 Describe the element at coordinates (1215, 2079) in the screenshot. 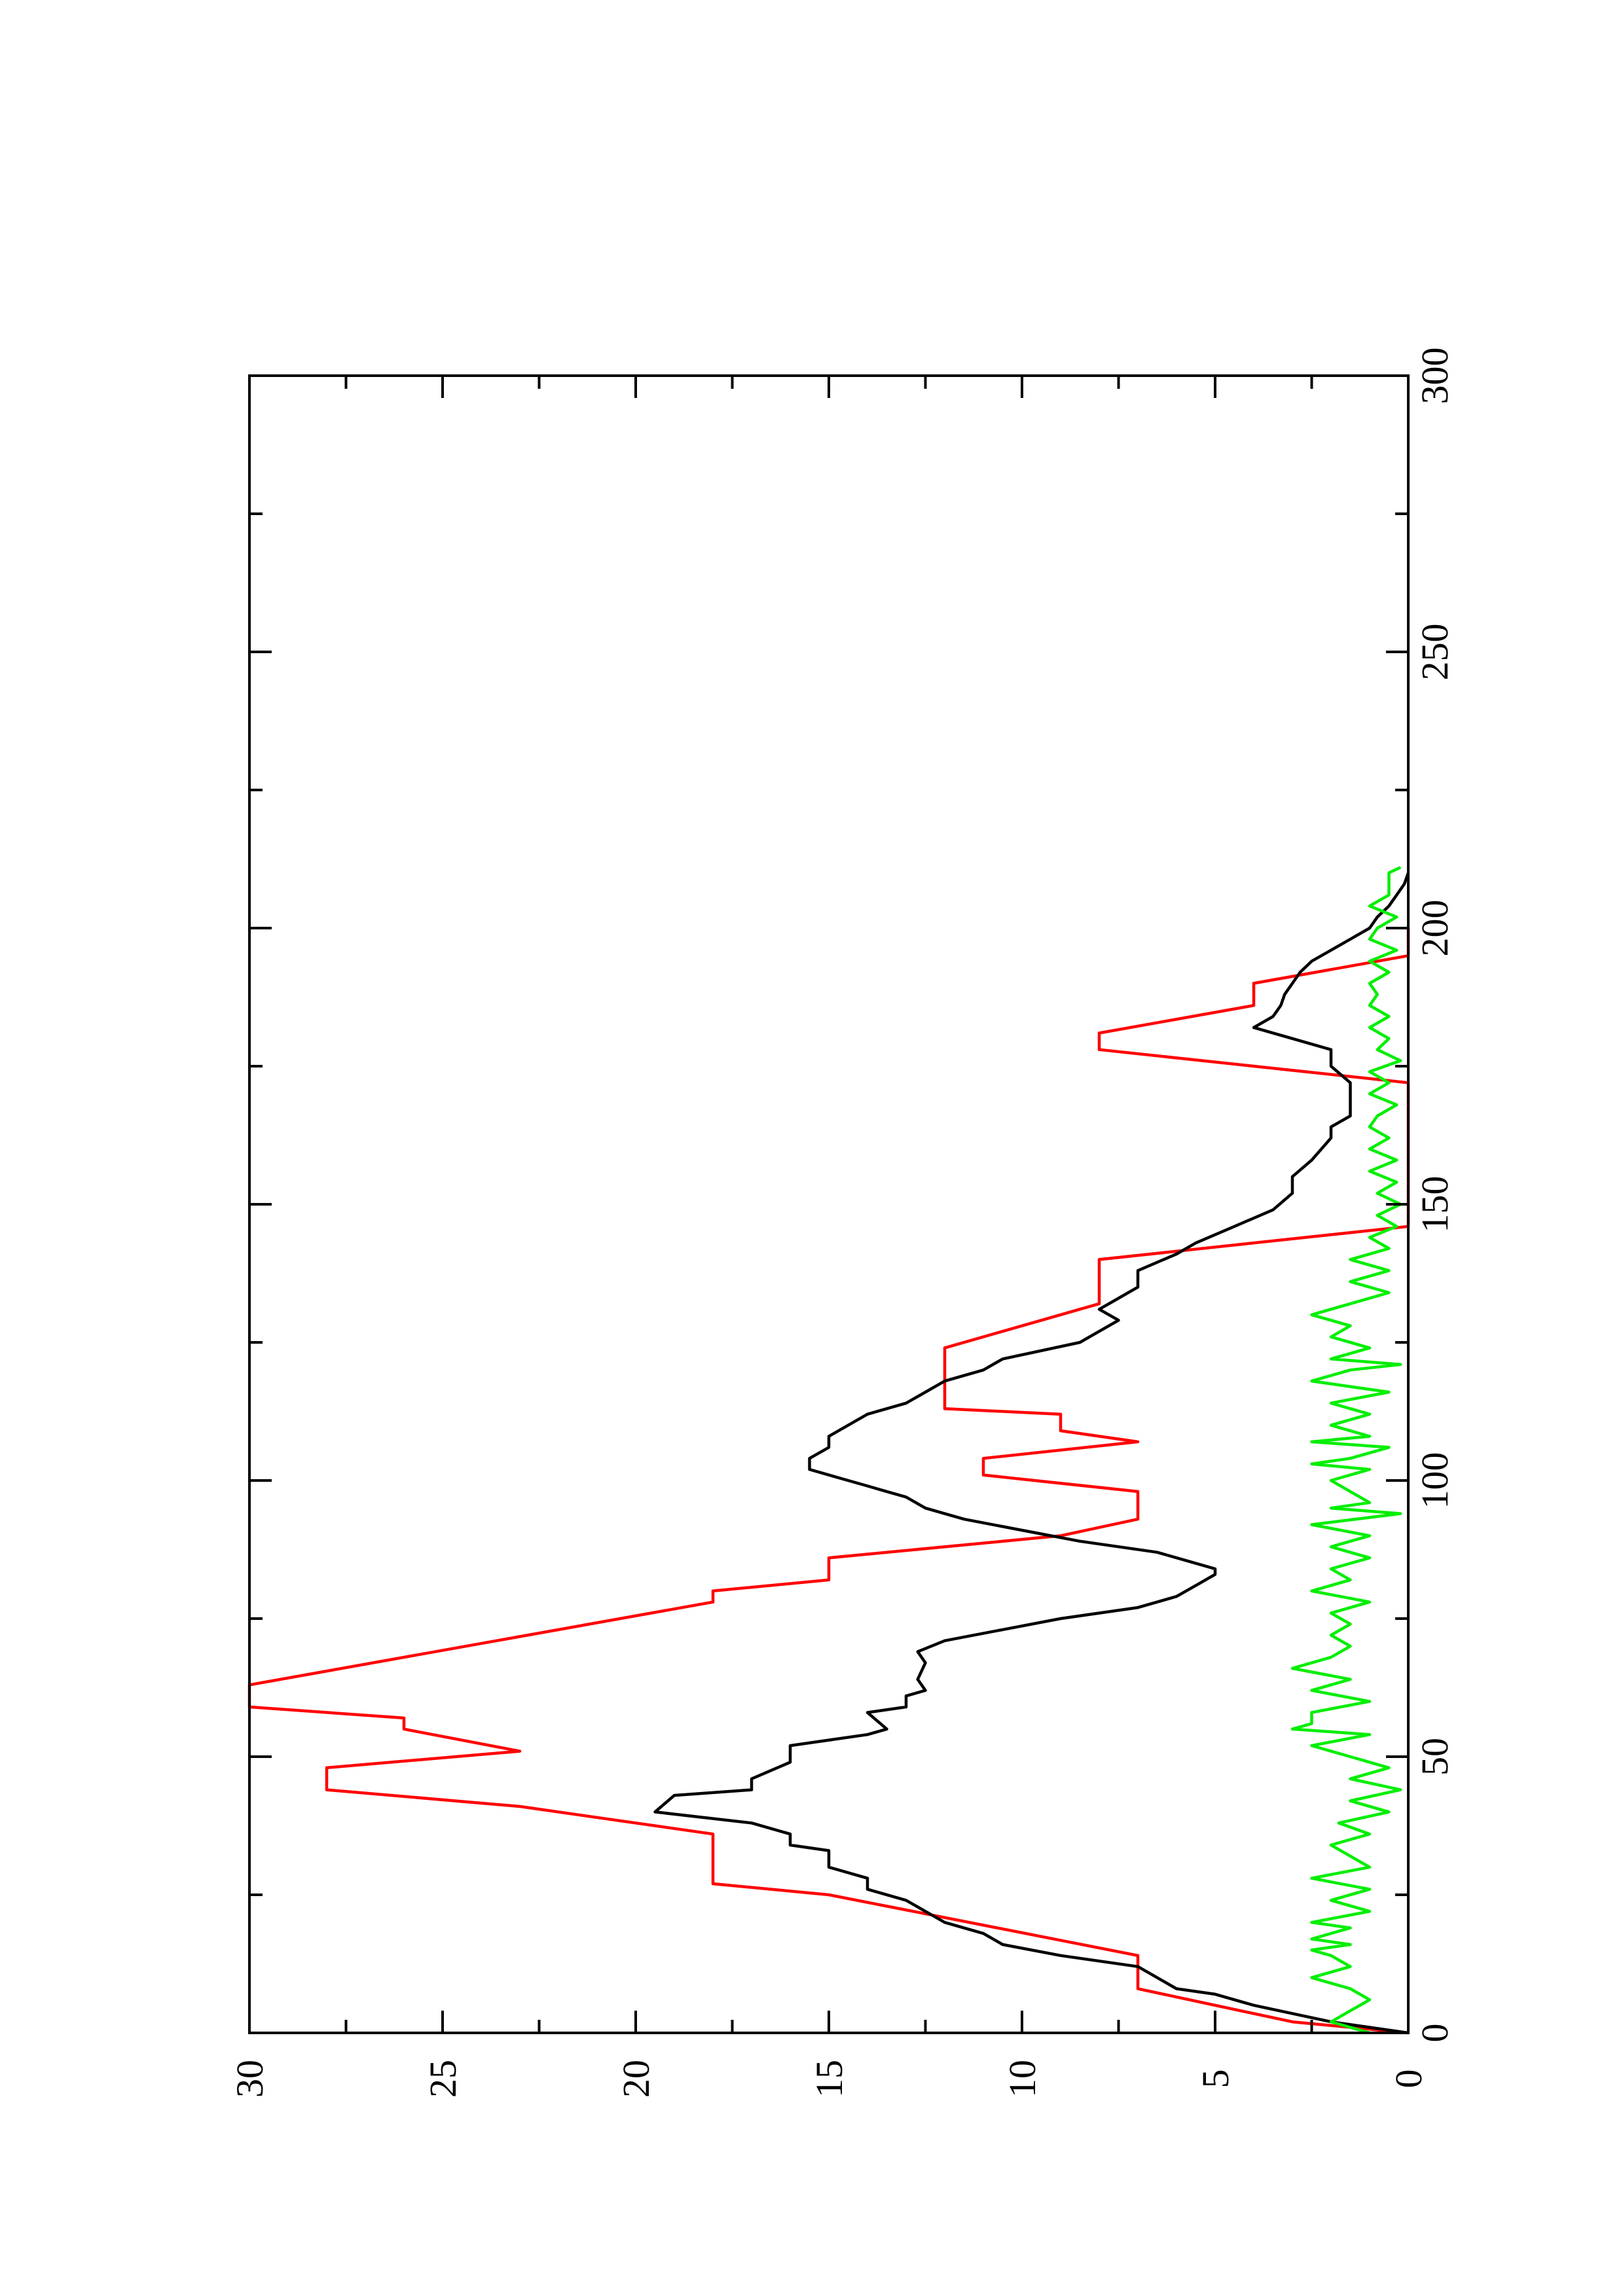

I see `y-tick-label: 5` at that location.